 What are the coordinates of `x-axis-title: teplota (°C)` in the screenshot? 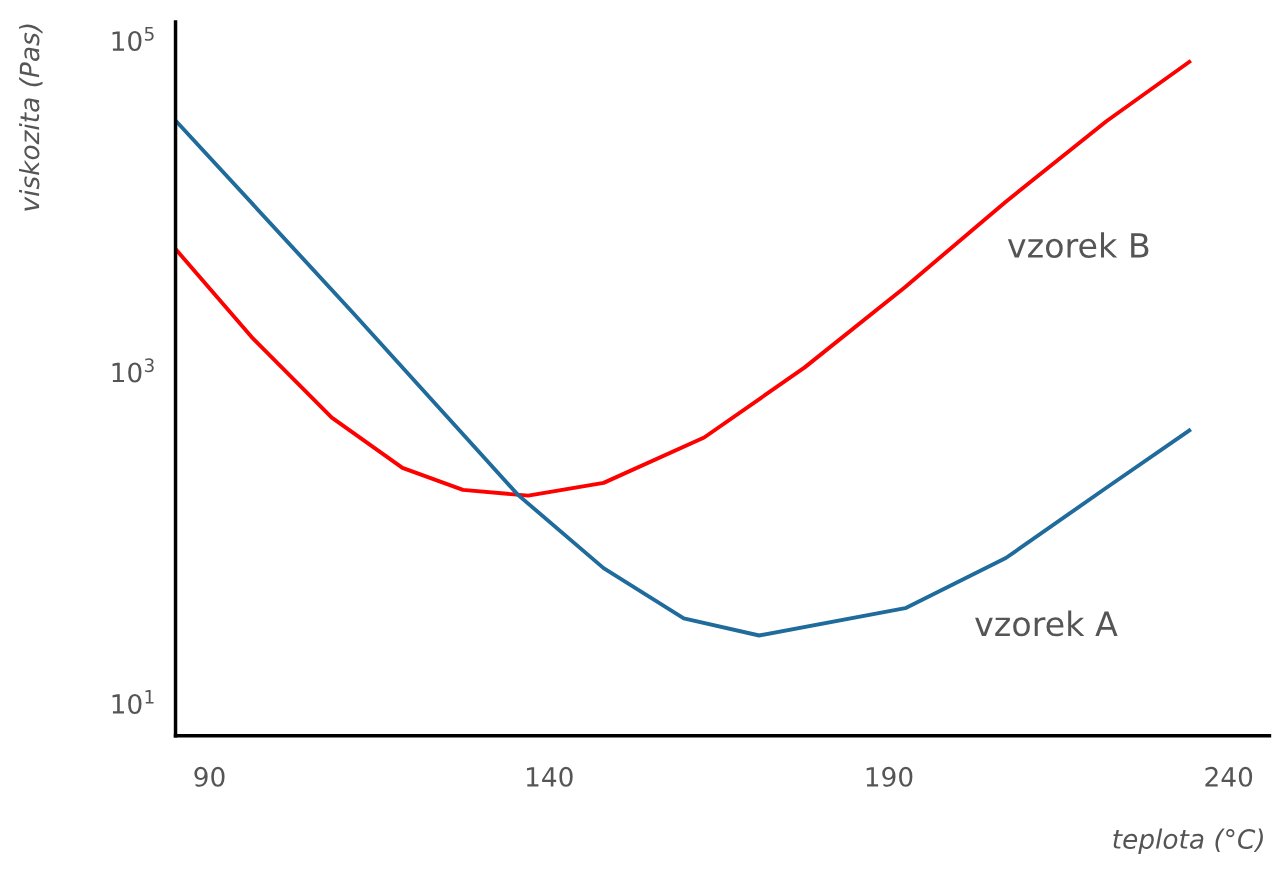 It's located at (1188, 841).